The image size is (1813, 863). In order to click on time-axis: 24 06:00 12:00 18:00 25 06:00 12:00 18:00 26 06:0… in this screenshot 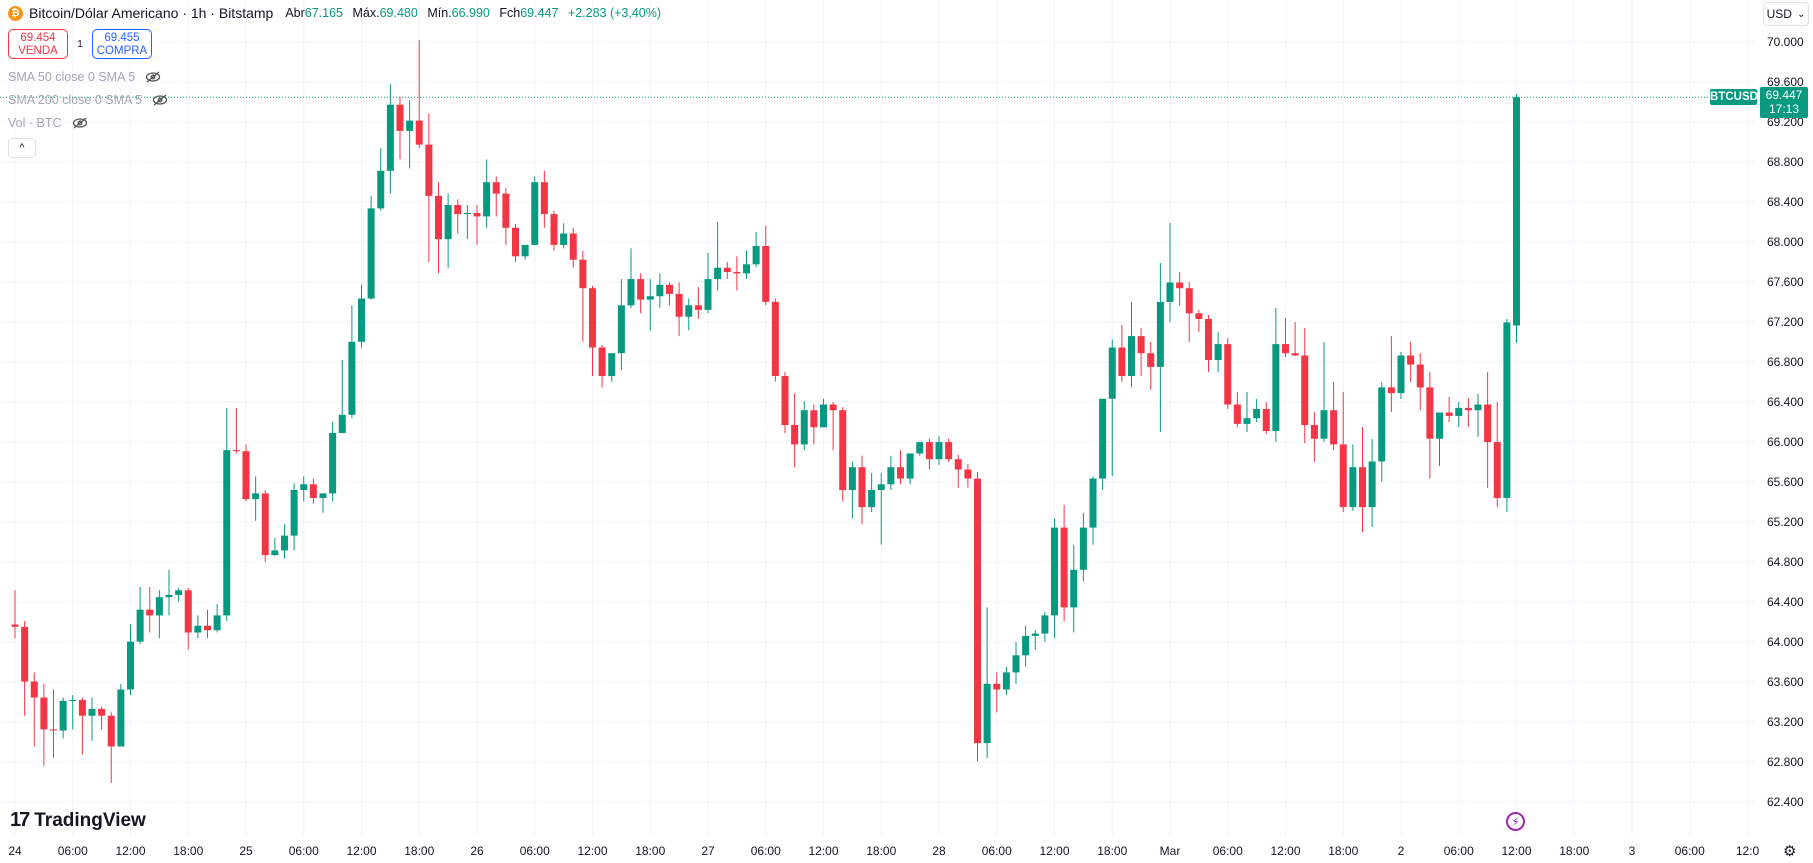, I will do `click(883, 851)`.